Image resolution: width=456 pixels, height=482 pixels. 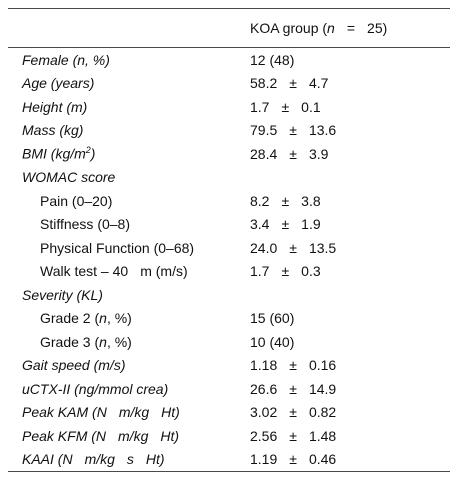 What do you see at coordinates (272, 59) in the screenshot?
I see `row-value: 12 (48)` at bounding box center [272, 59].